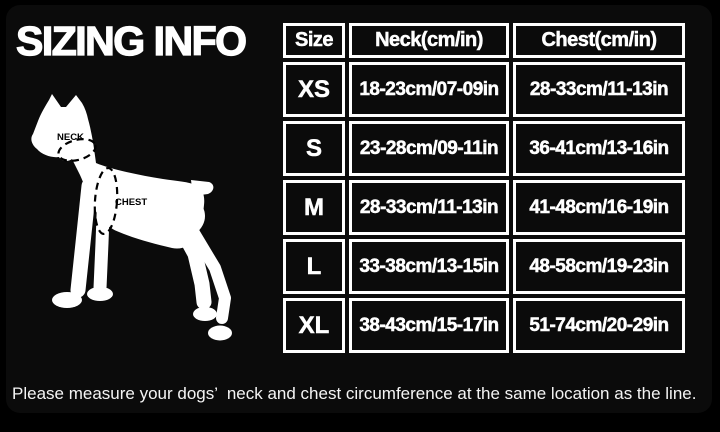 This screenshot has height=432, width=720. Describe the element at coordinates (429, 207) in the screenshot. I see `neck-cell: 28-33cm/11-13in` at that location.